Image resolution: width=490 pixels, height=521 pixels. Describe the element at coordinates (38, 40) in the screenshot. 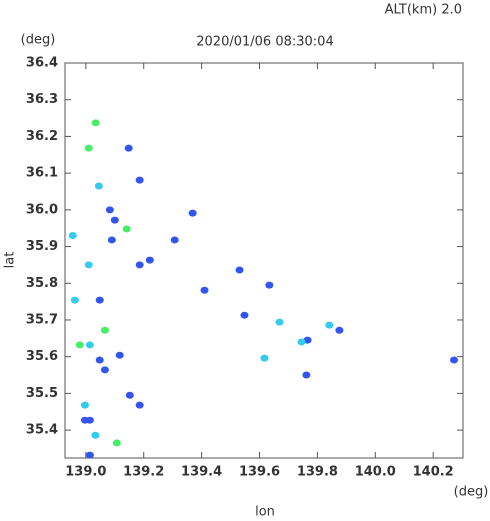

I see `y-unit: (deg)` at that location.